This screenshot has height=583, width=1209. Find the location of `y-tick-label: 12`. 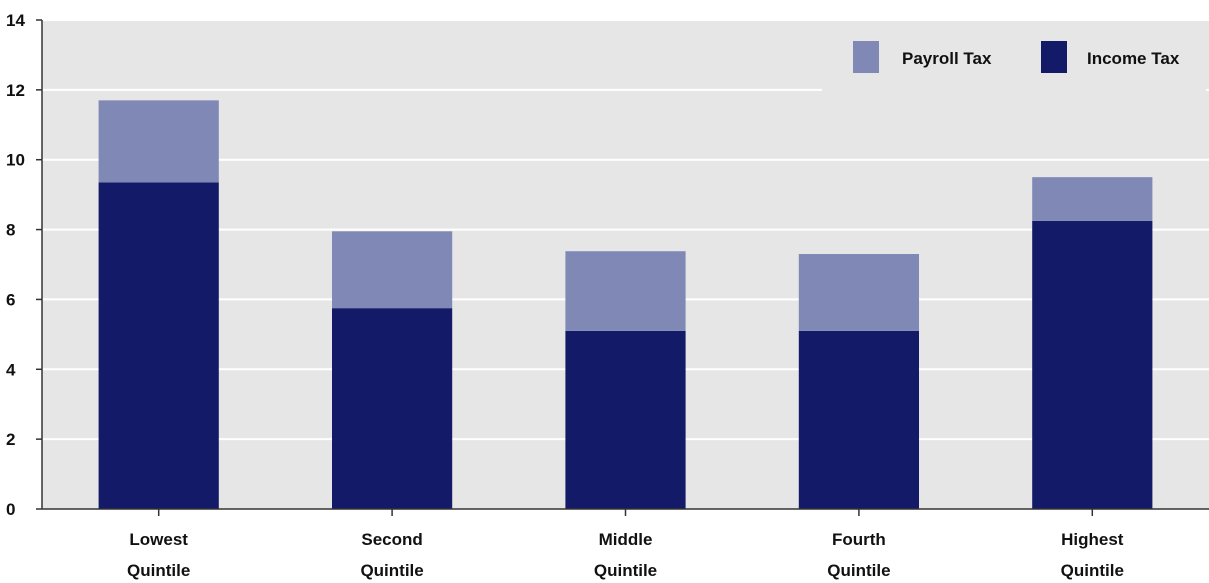

y-tick-label: 12 is located at coordinates (15, 90).